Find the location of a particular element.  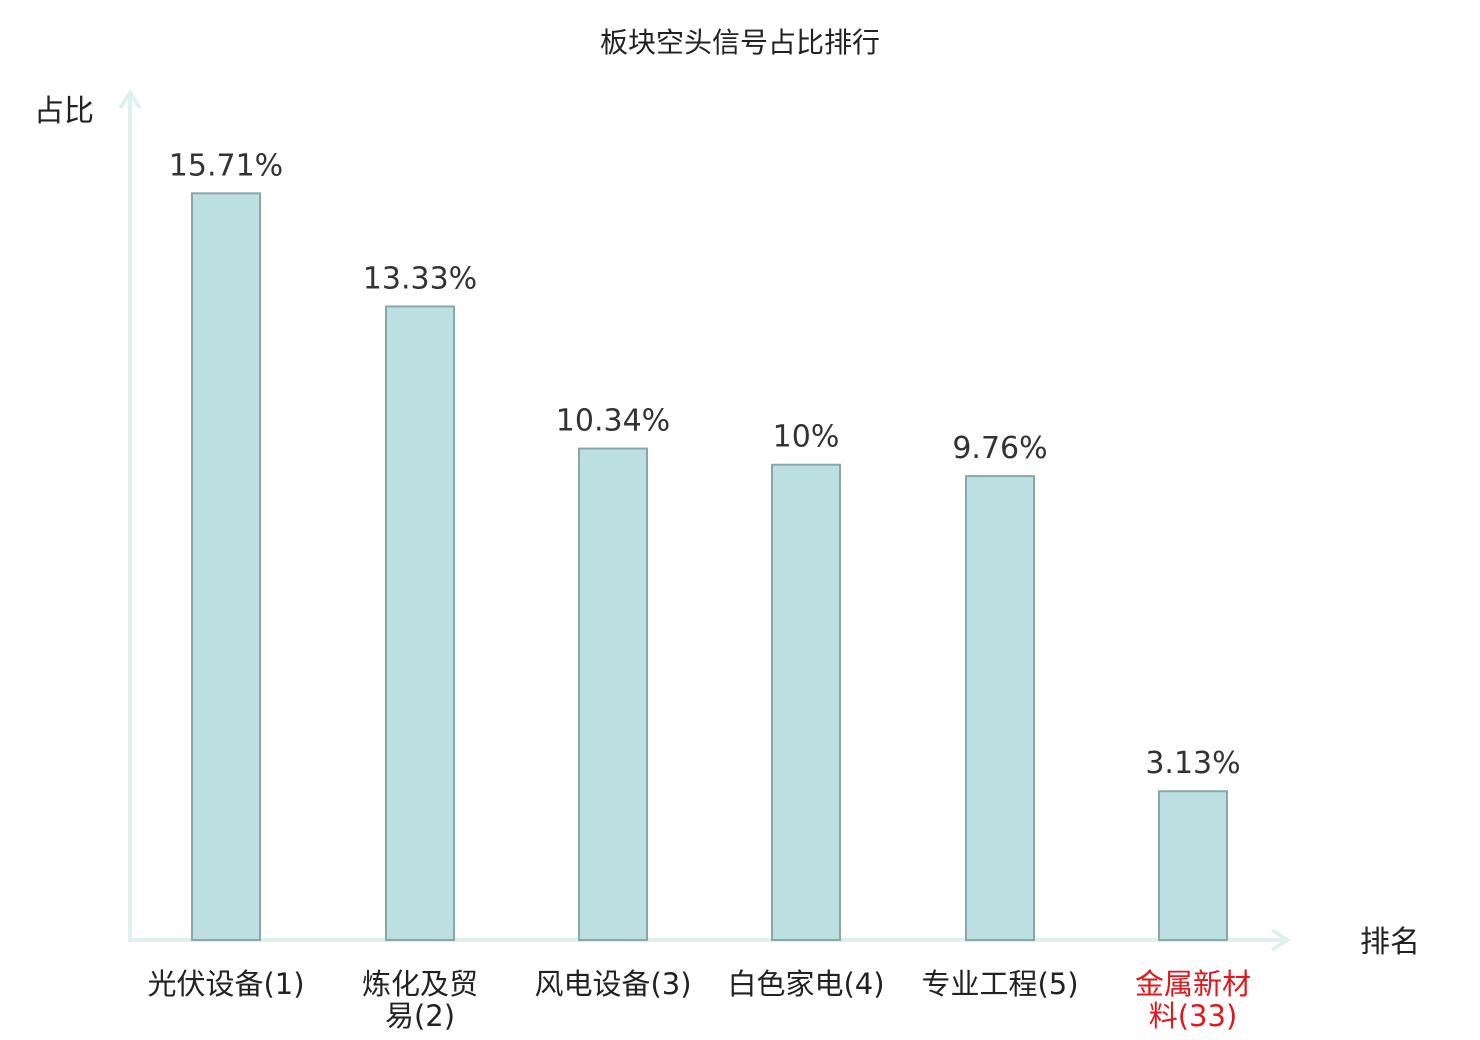

value-label-2: 13.33% is located at coordinates (420, 278).